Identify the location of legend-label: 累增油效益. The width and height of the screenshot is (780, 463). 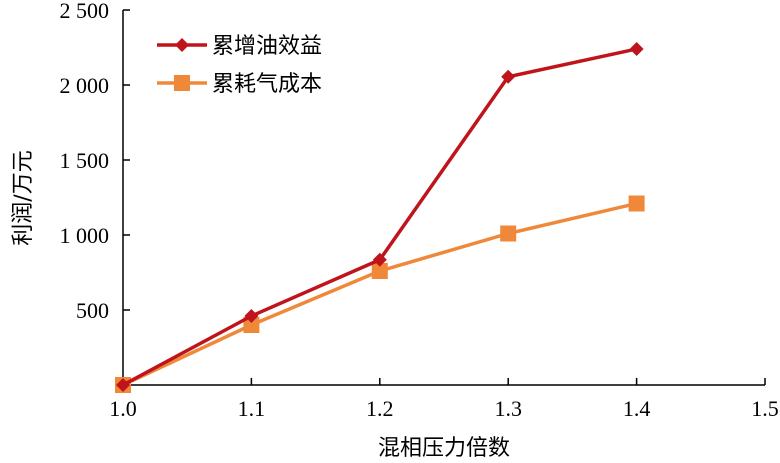
(267, 46).